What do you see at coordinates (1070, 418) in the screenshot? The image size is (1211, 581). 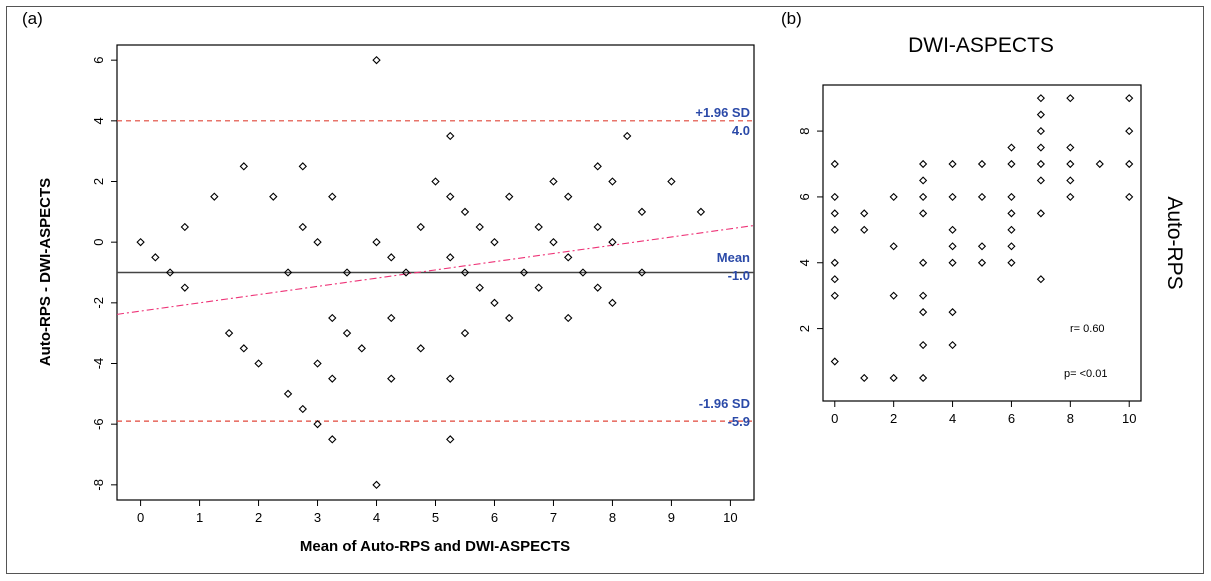 I see `x-tick-label: 8` at bounding box center [1070, 418].